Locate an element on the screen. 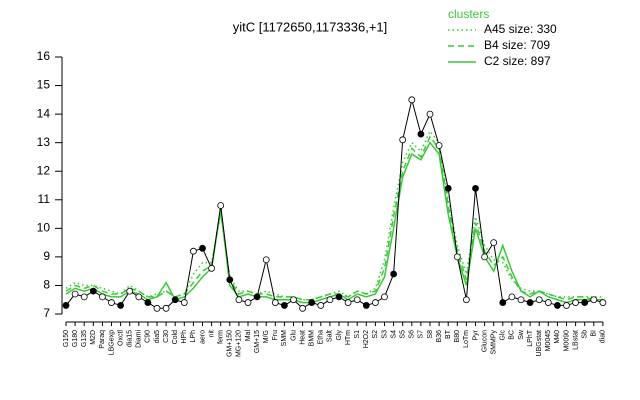 The height and width of the screenshot is (400, 640). x-tick-label: M40 is located at coordinates (557, 337).